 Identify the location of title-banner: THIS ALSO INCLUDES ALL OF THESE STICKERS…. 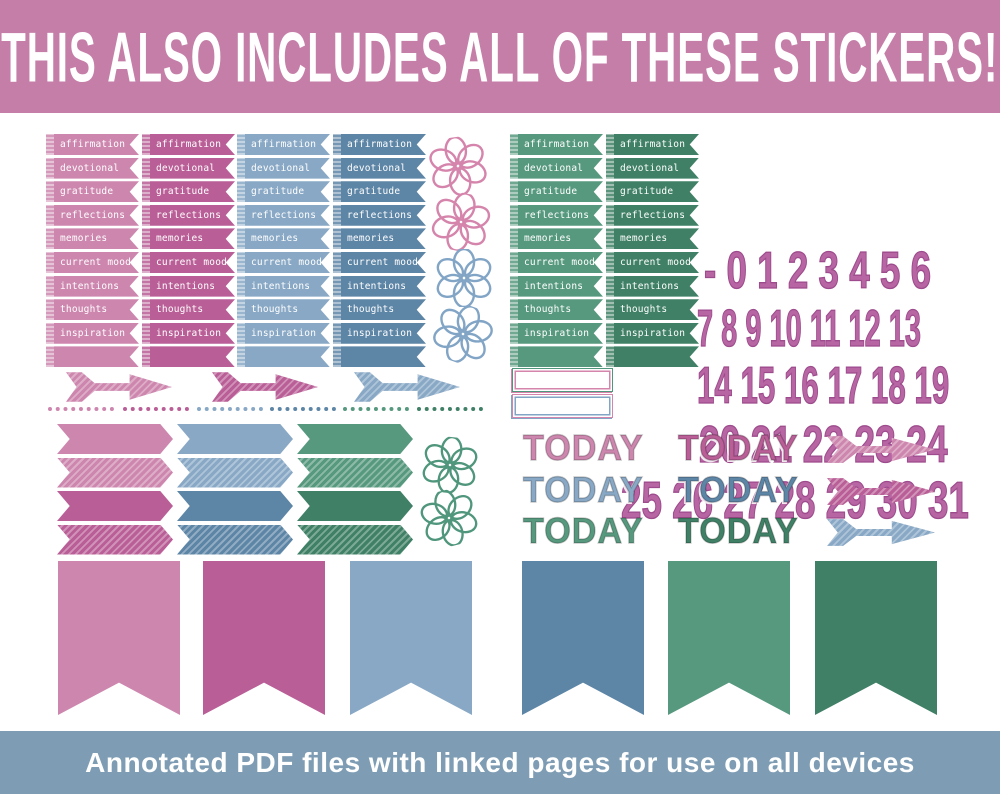
(500, 56).